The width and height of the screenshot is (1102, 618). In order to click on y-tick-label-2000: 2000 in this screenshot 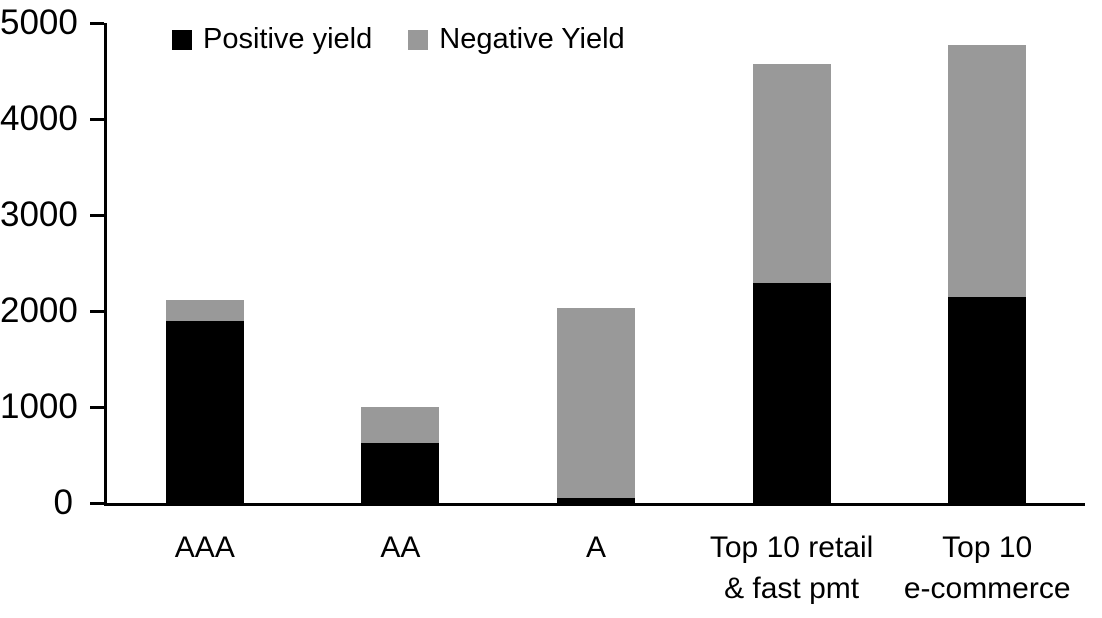, I will do `click(39, 310)`.